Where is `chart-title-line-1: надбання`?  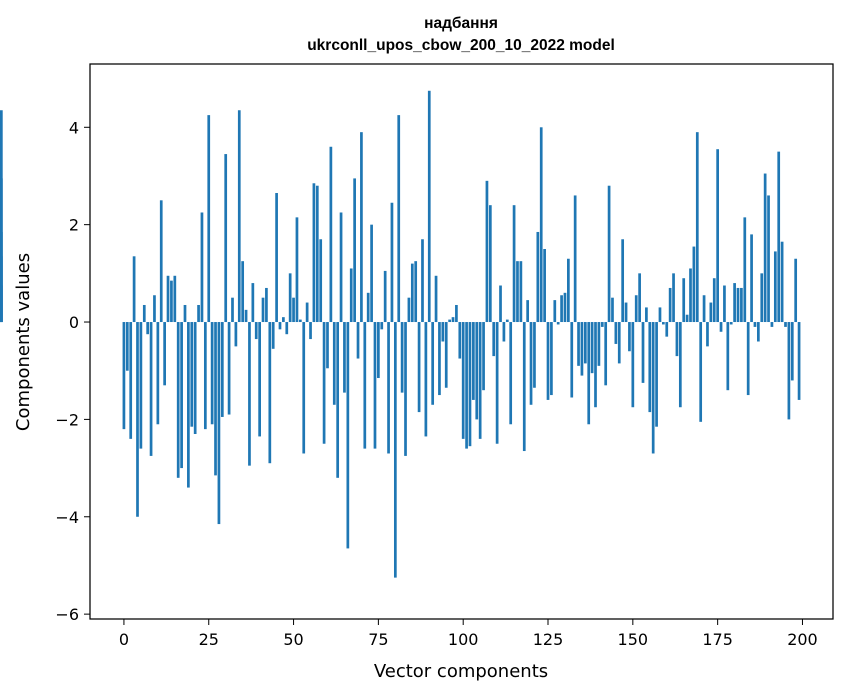
chart-title-line-1: надбання is located at coordinates (461, 23).